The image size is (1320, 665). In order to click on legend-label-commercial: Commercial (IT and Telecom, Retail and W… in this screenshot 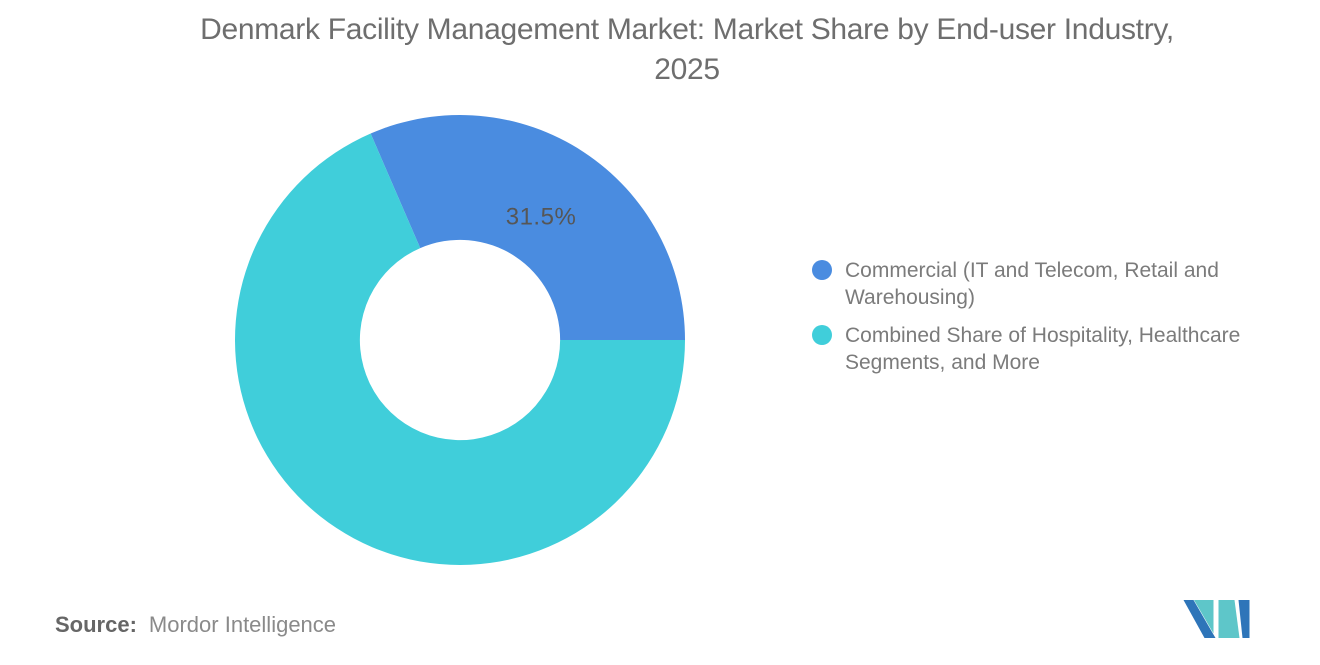, I will do `click(1032, 284)`.